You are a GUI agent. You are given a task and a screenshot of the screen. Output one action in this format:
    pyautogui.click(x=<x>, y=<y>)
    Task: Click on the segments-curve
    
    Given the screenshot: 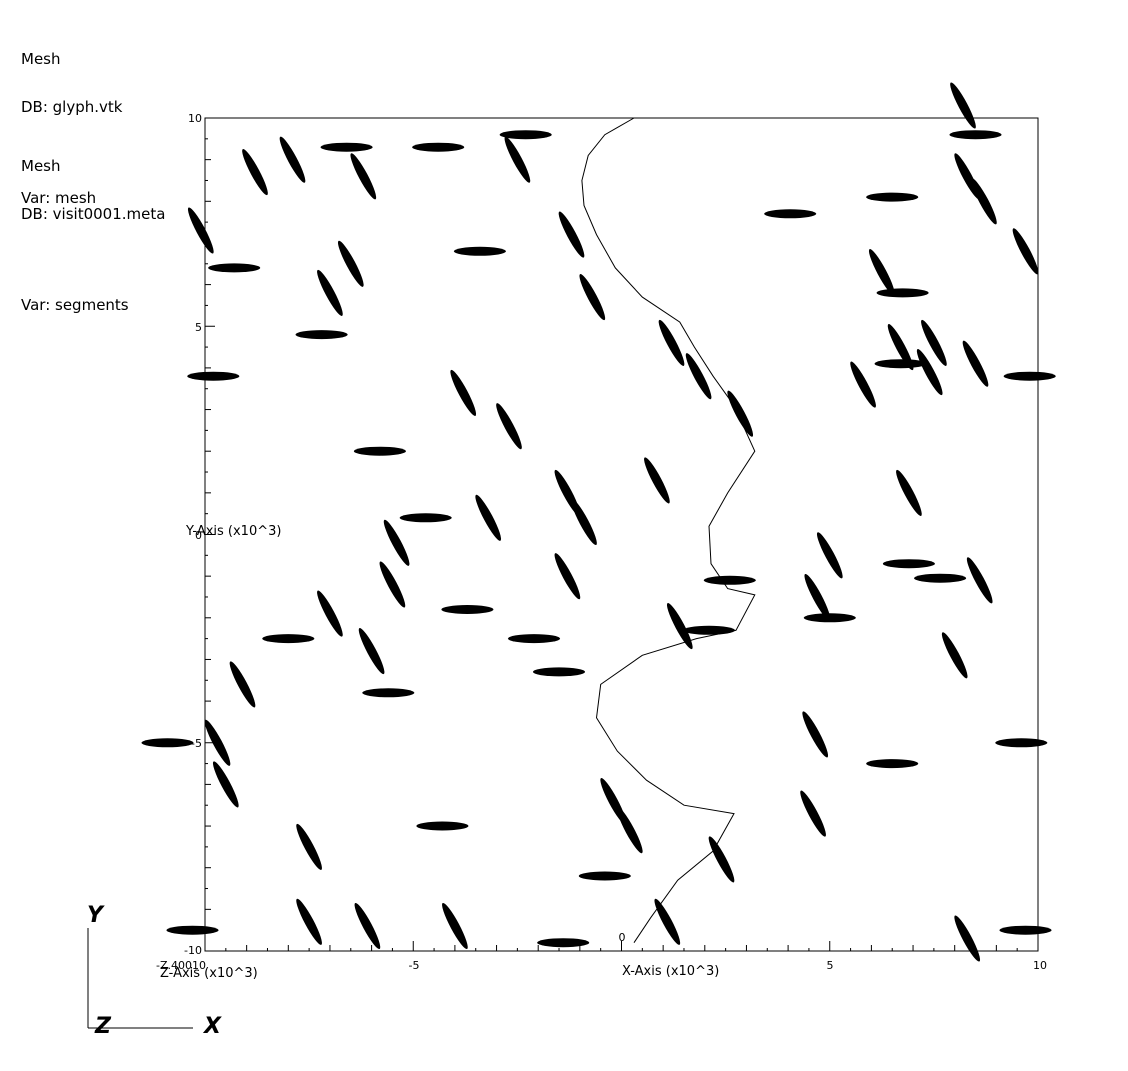 What is the action you would take?
    pyautogui.click(x=668, y=530)
    